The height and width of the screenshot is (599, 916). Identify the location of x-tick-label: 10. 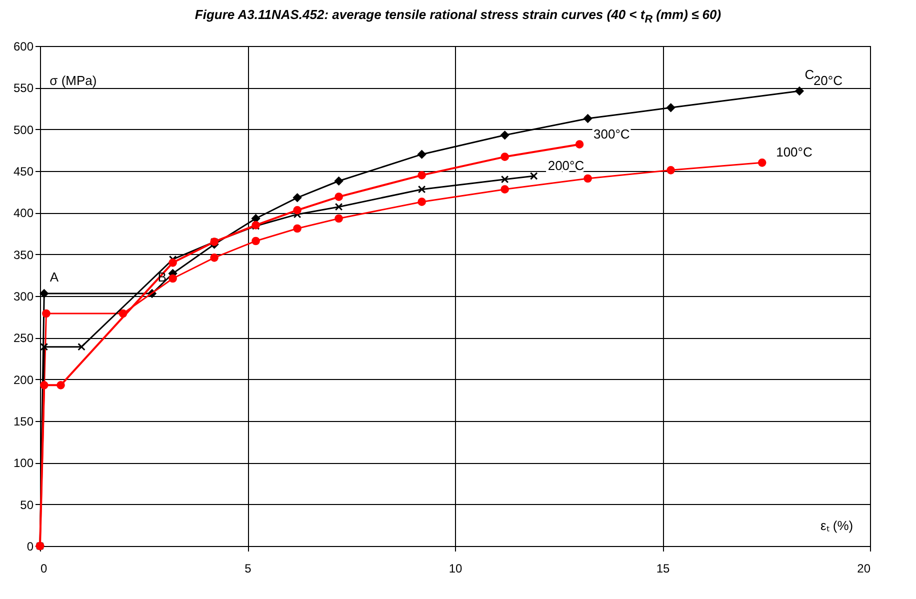
(455, 569).